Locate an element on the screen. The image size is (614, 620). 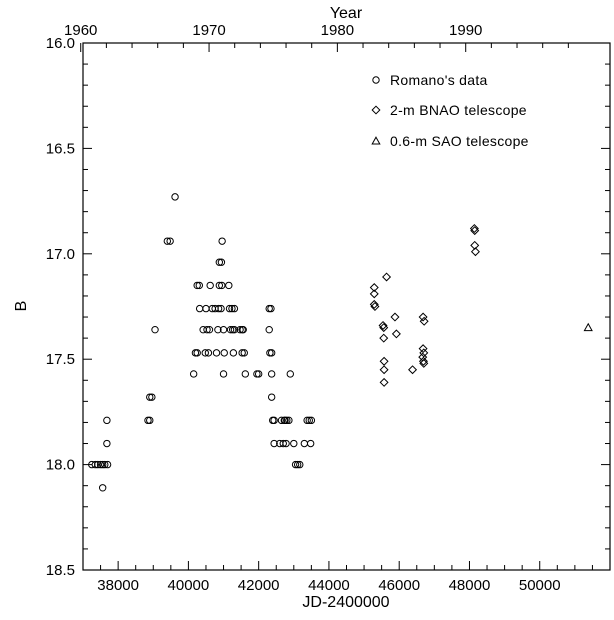
legend-diamond-marker is located at coordinates (376, 110).